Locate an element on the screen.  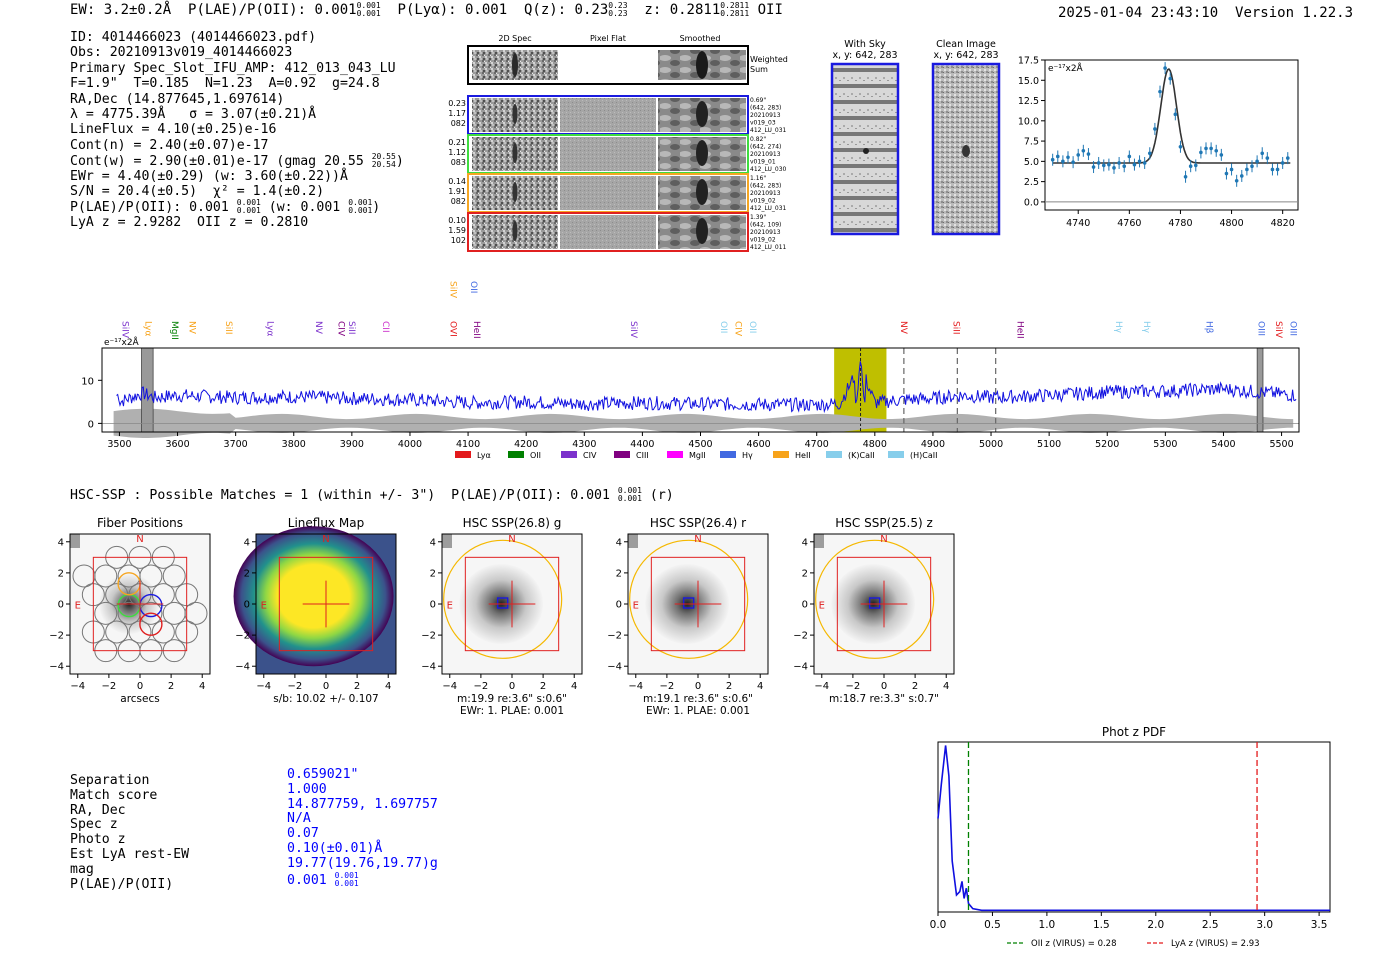
match-value-text: 0.001 is located at coordinates (307, 880).